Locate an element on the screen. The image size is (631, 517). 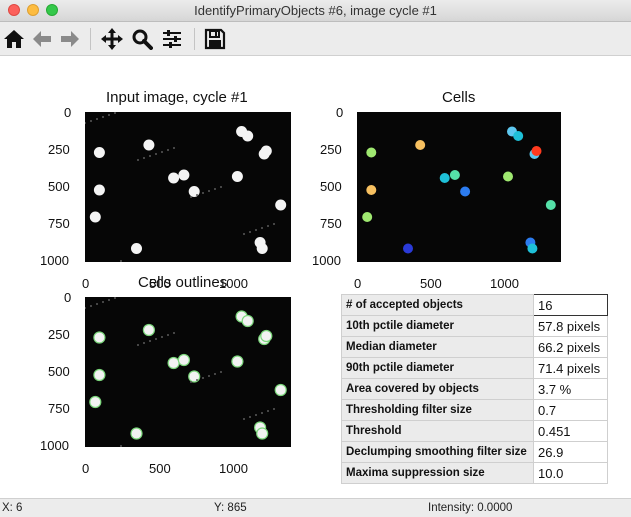
table-row: Maxima suppression size 10.0 is located at coordinates (474, 473).